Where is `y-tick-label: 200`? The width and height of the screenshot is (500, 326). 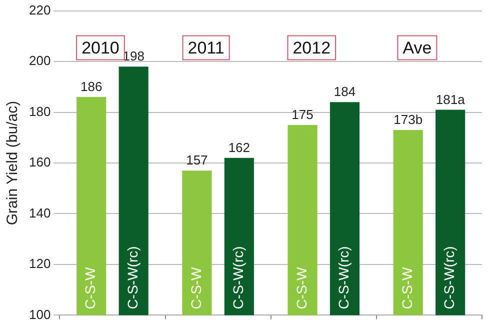 y-tick-label: 200 is located at coordinates (39, 60).